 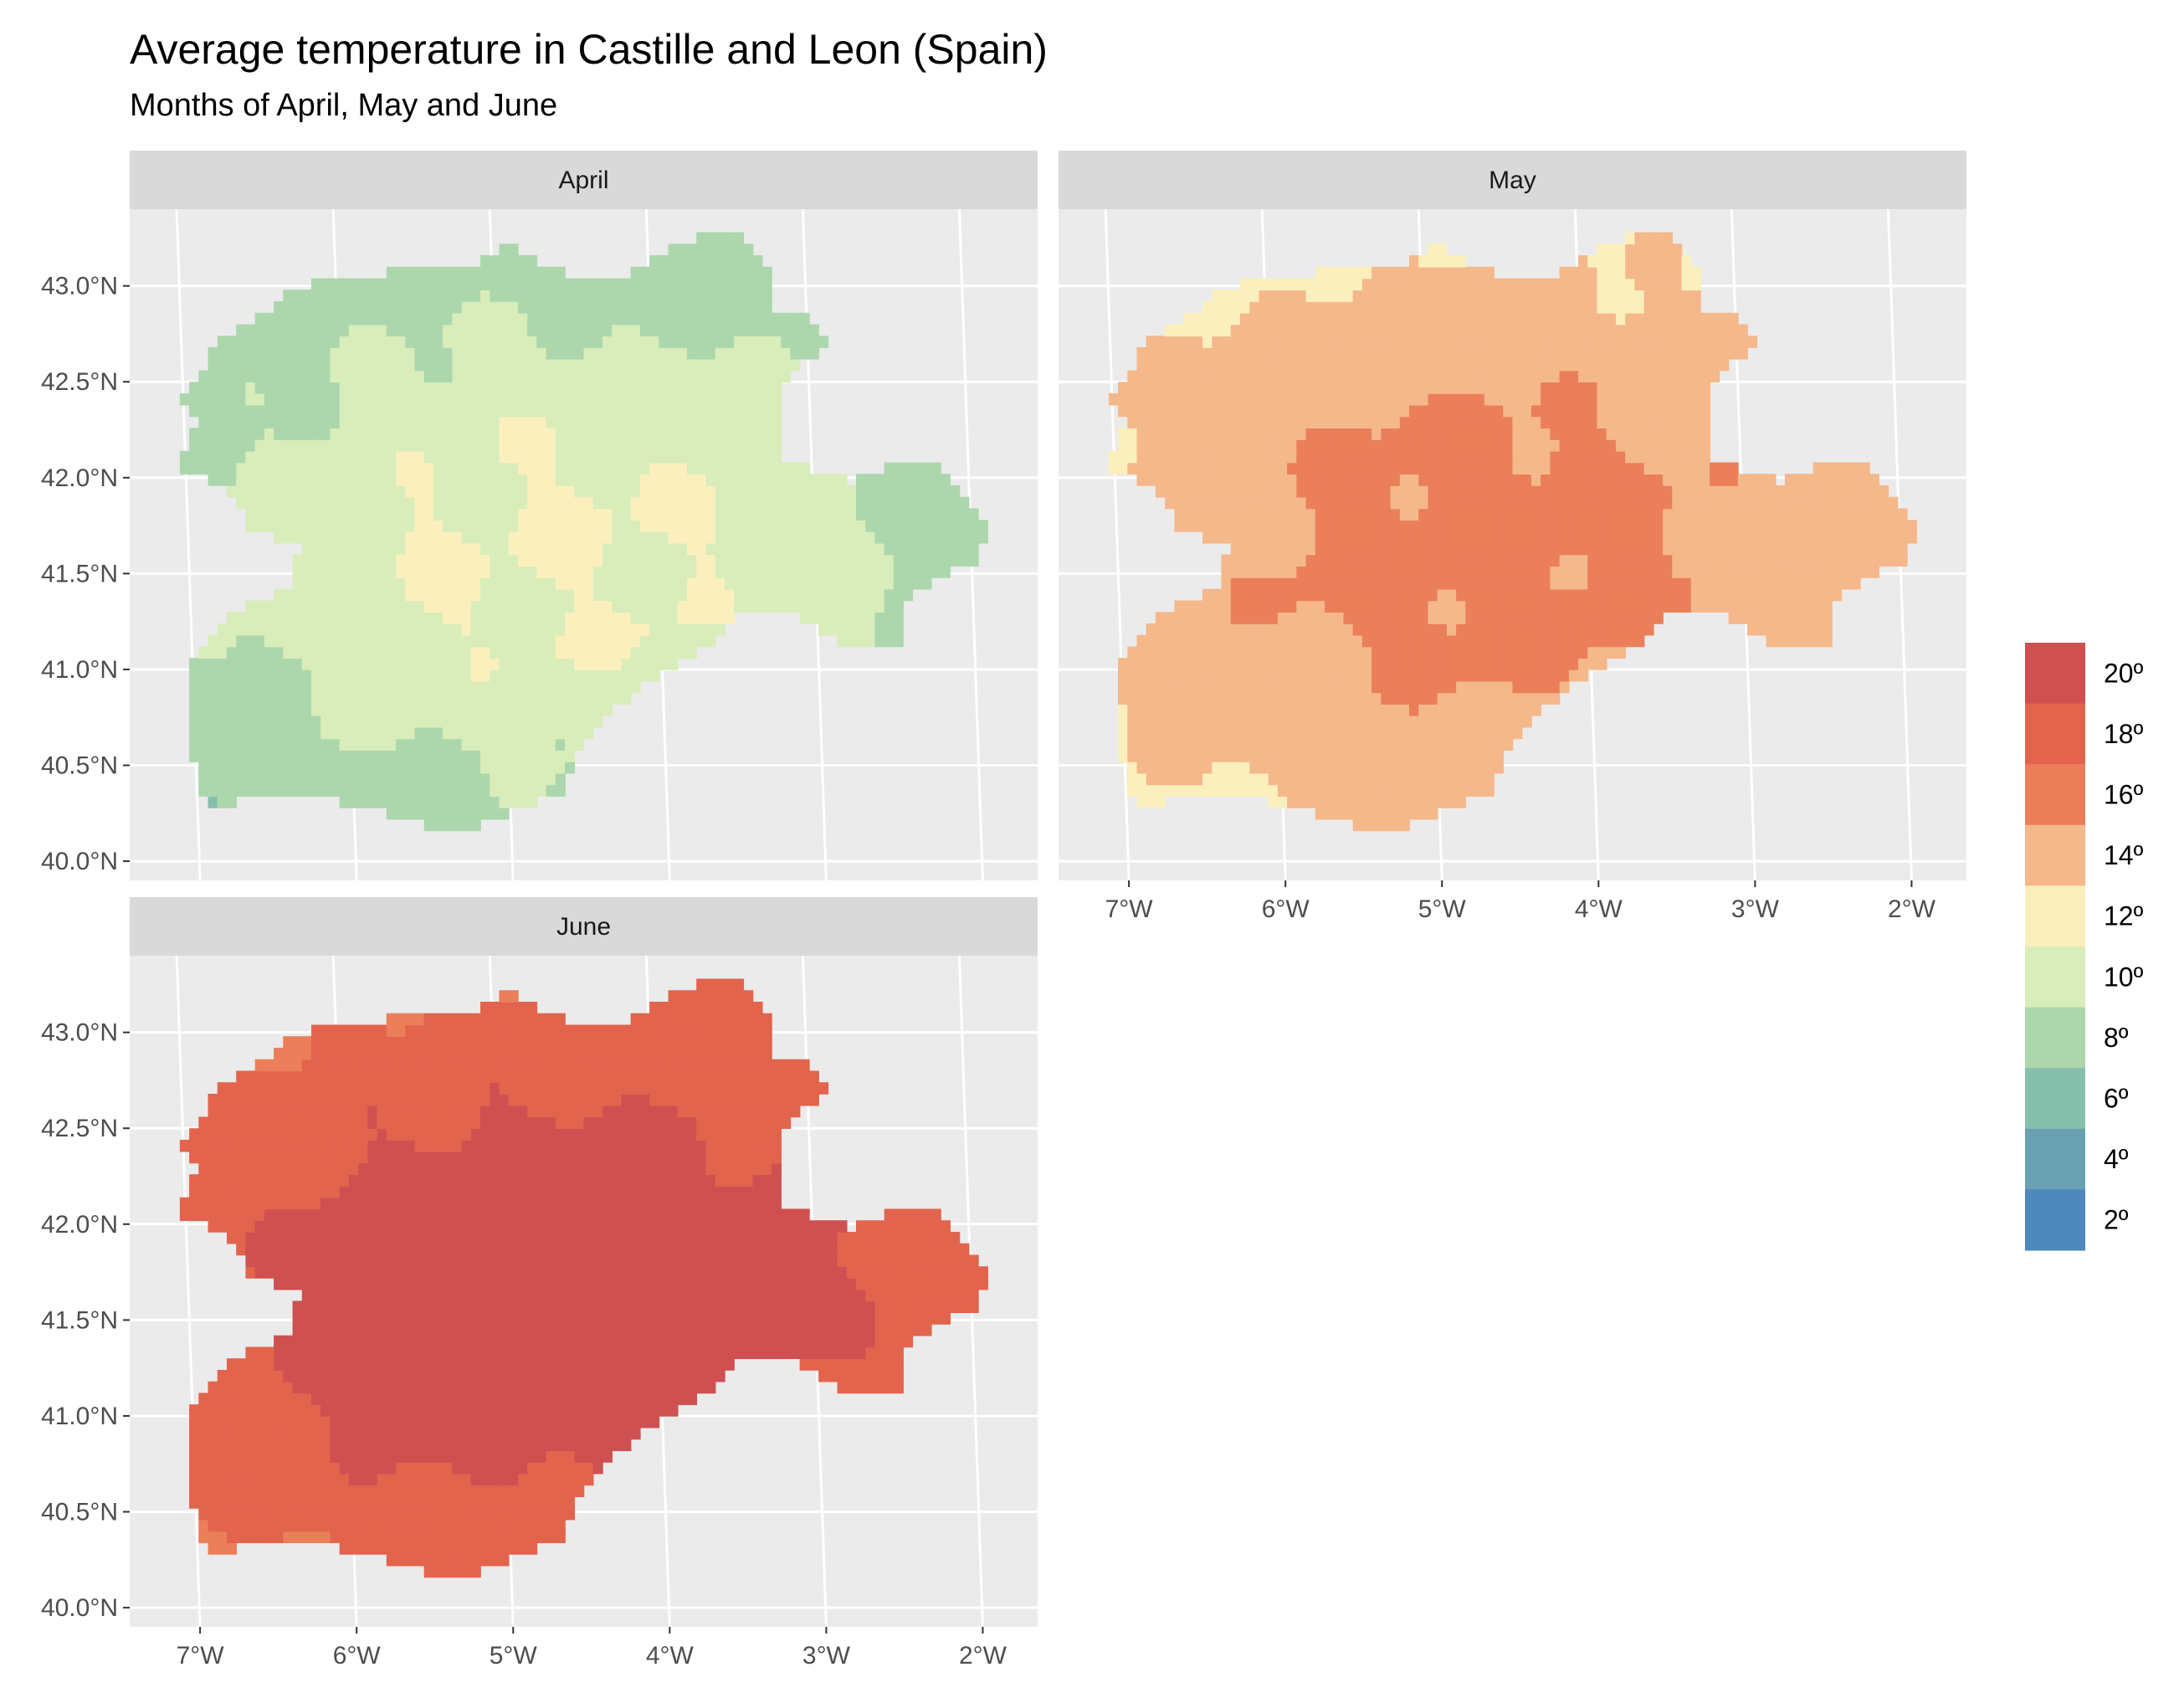 What do you see at coordinates (79, 382) in the screenshot?
I see `y-tick-label: 42.5°N` at bounding box center [79, 382].